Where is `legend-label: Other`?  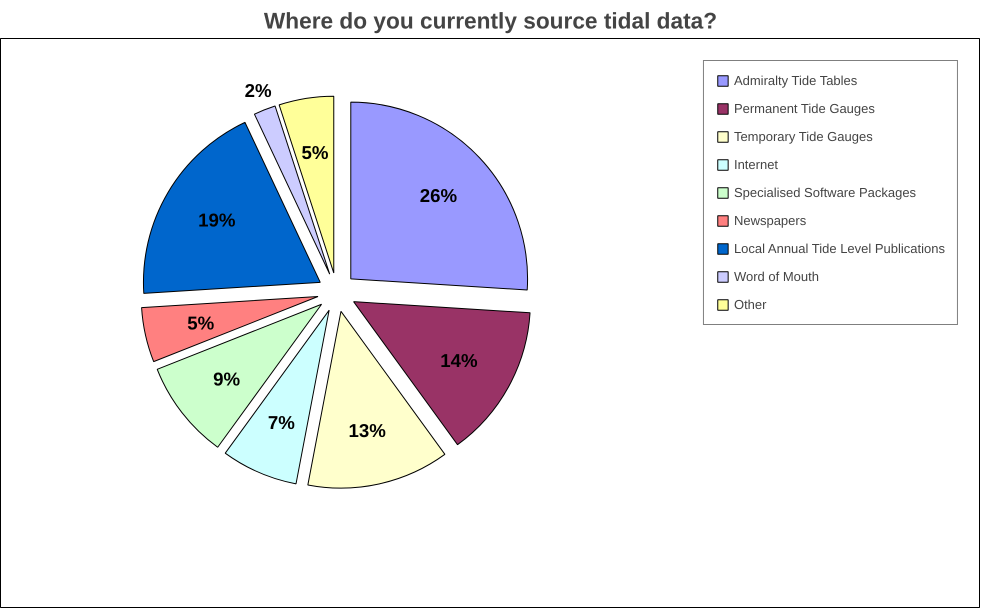 legend-label: Other is located at coordinates (750, 304).